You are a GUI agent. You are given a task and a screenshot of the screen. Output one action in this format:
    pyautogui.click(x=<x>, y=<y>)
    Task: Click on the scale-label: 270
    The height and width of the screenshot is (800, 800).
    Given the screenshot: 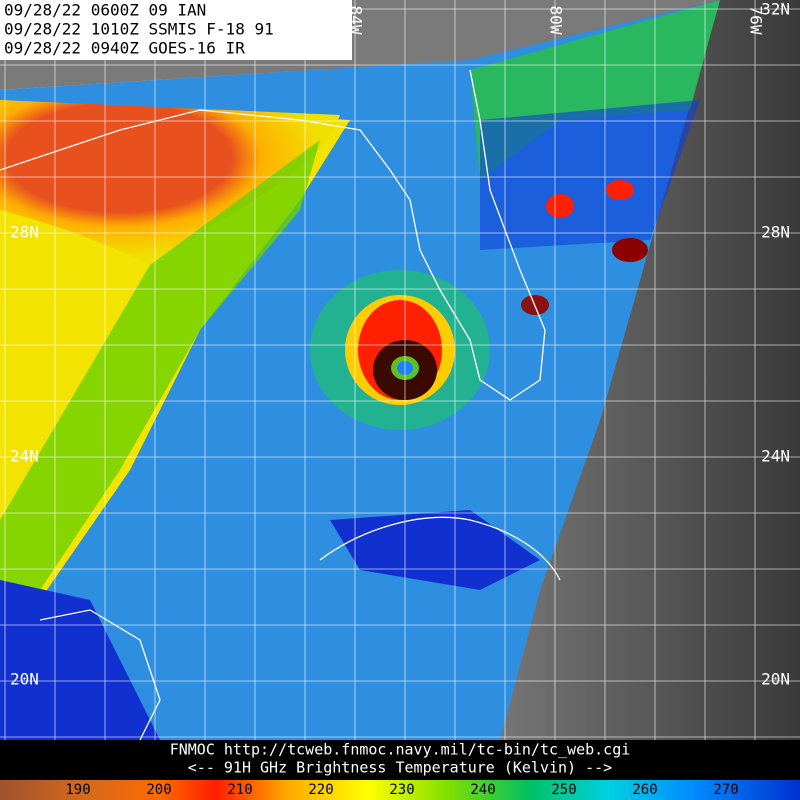 What is the action you would take?
    pyautogui.click(x=725, y=790)
    